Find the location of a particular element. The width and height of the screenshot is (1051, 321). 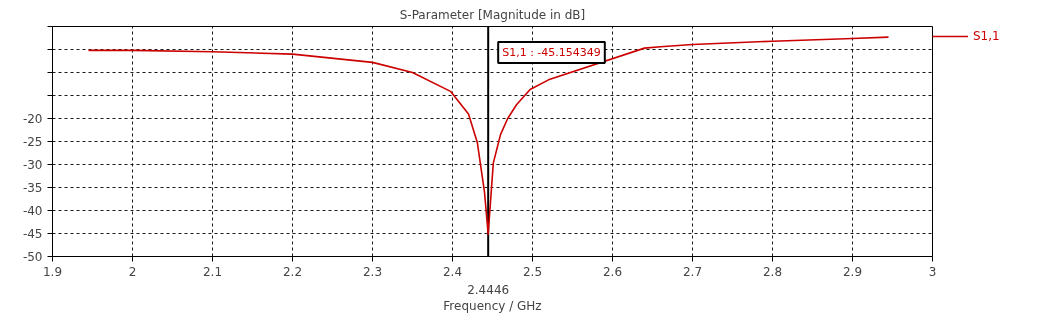

y-tick-label: -25 is located at coordinates (32, 142).